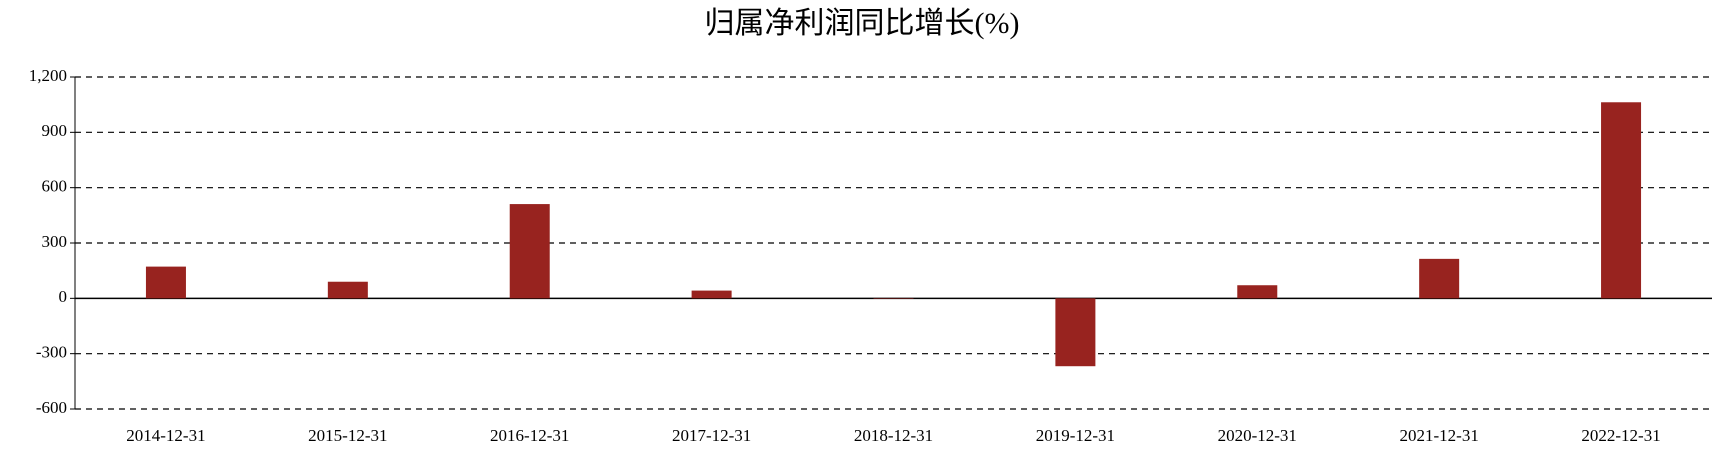  Describe the element at coordinates (165, 435) in the screenshot. I see `x-tick-label: 2014-12-31` at that location.